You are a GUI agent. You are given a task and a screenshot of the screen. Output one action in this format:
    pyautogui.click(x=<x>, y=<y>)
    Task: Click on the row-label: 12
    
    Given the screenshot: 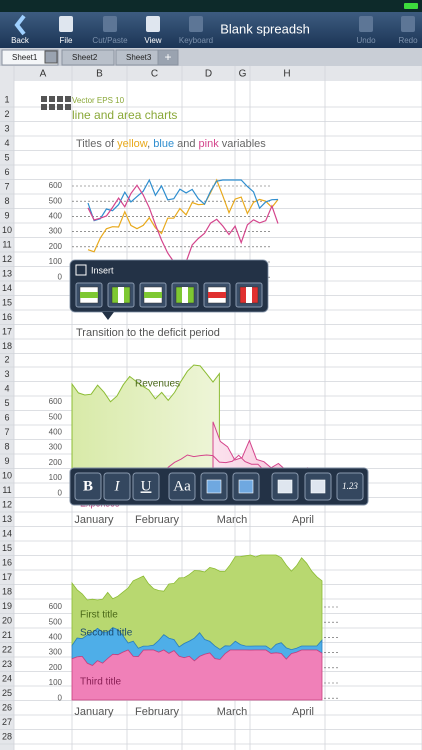 What is the action you would take?
    pyautogui.click(x=7, y=259)
    